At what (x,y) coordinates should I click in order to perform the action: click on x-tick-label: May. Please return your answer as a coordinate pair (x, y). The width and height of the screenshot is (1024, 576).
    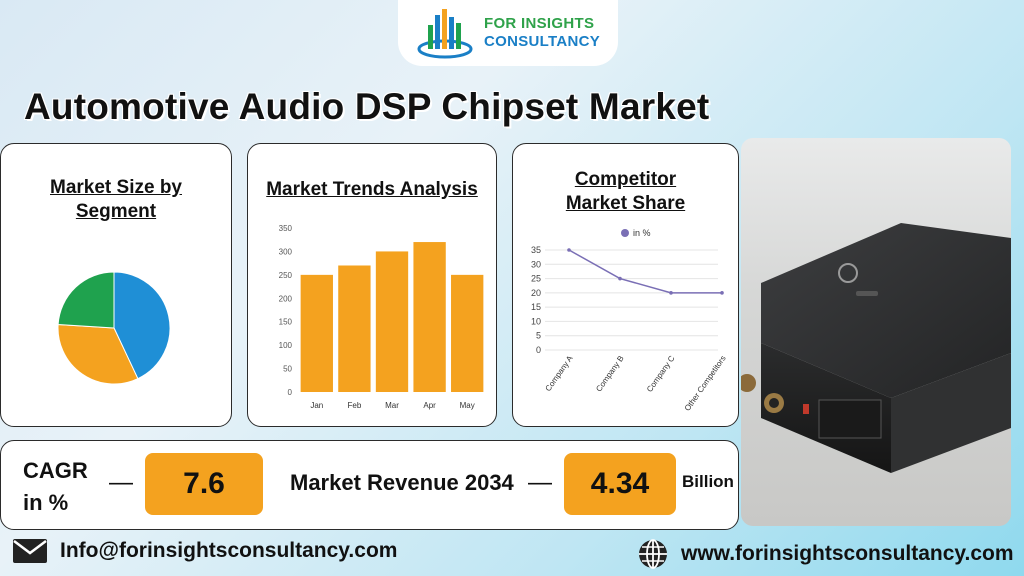
    Looking at the image, I should click on (467, 405).